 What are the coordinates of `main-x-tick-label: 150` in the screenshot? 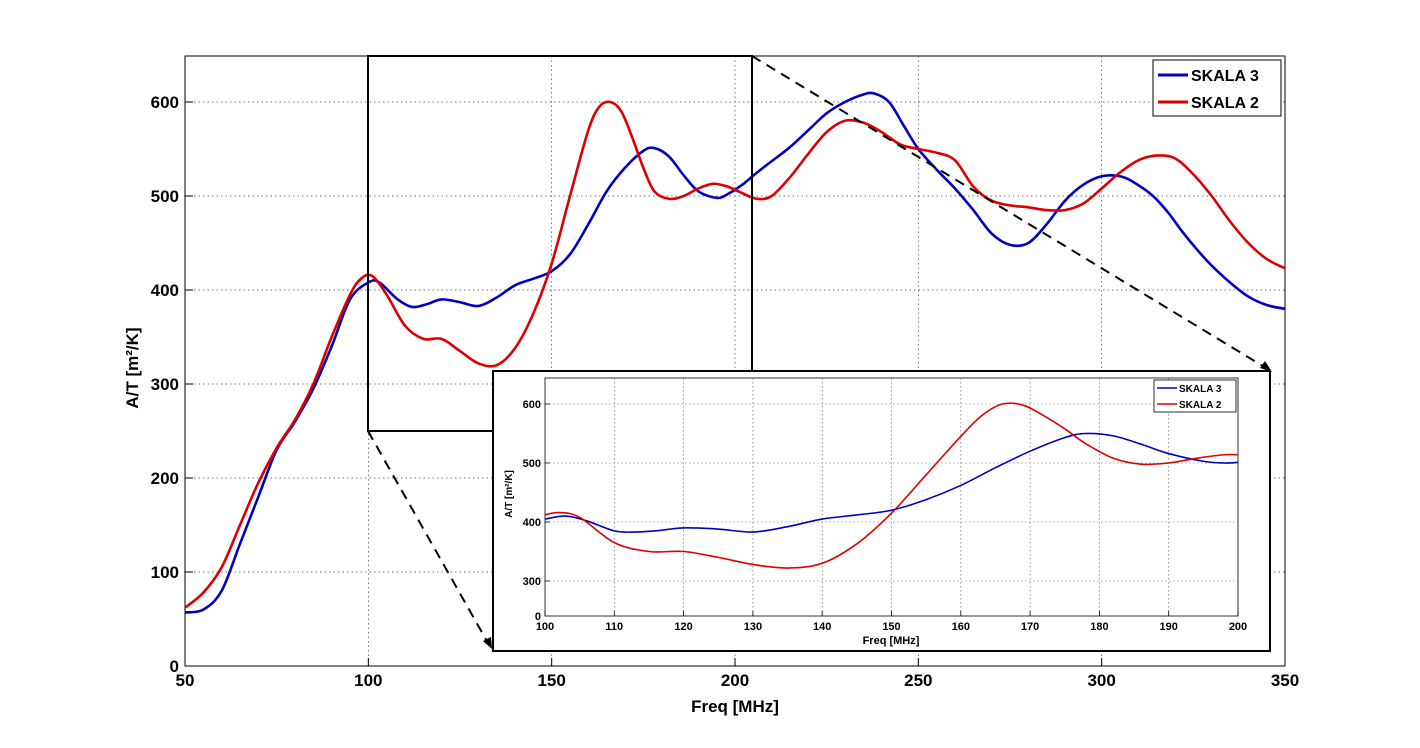 It's located at (551, 680).